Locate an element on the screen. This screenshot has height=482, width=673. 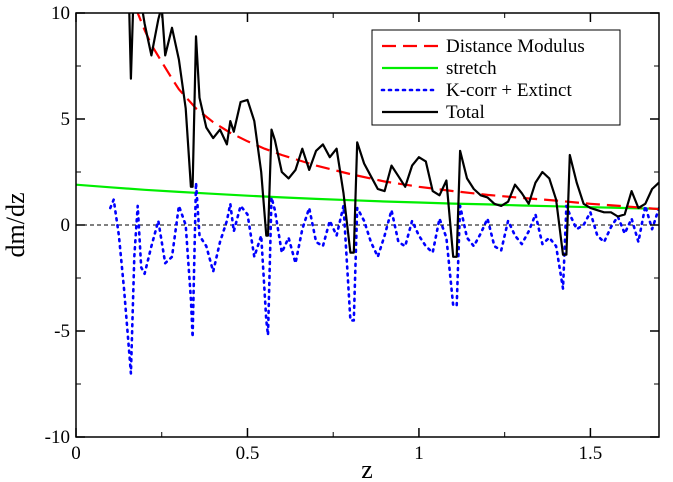
x-tick-label: 1 is located at coordinates (419, 453).